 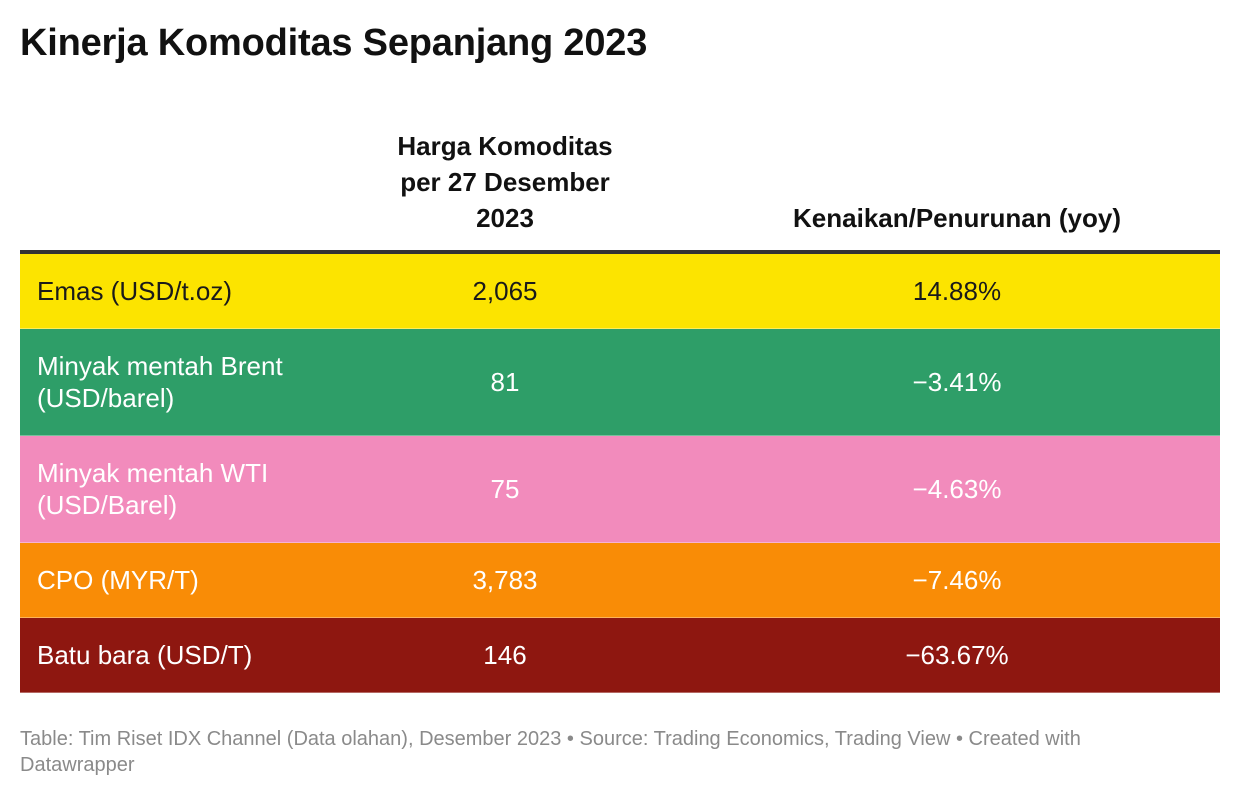 I want to click on table-row: Batu bara (USD/T) 146 −63.67%, so click(x=620, y=655).